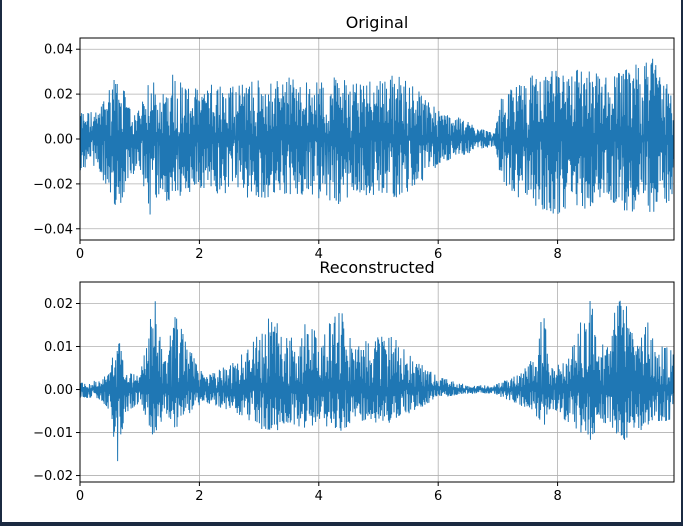  Describe the element at coordinates (58, 347) in the screenshot. I see `y-tick-label: 0.01` at that location.